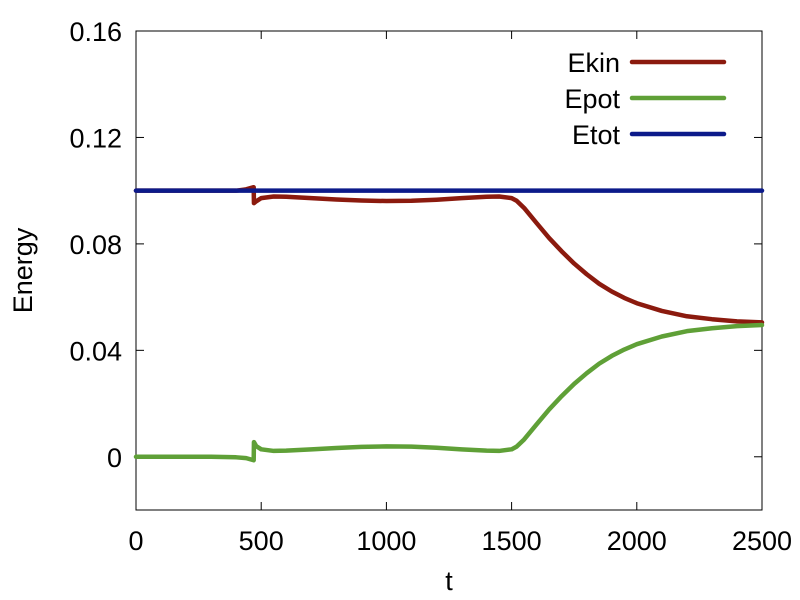  I want to click on x-tick-label: 2500, so click(762, 541).